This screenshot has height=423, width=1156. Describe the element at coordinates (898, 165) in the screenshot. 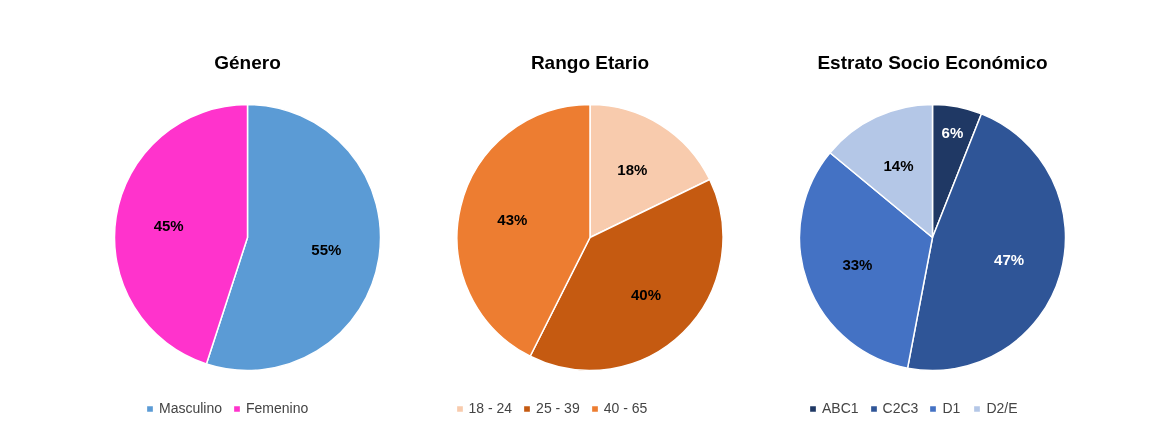

I see `data-label: 14%` at that location.